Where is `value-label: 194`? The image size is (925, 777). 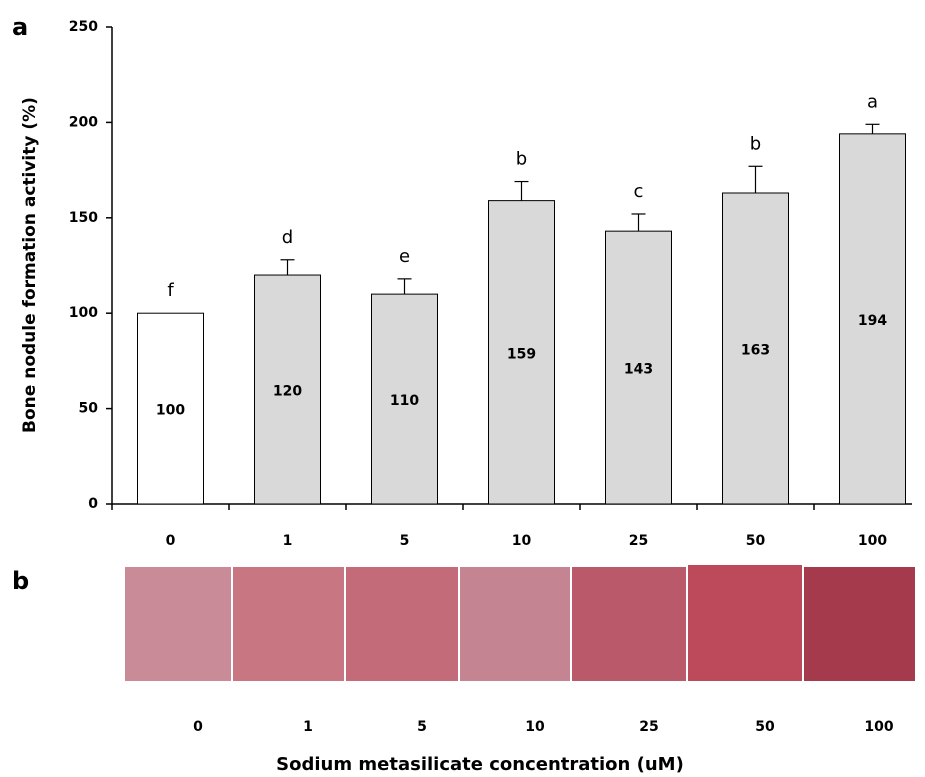
value-label: 194 is located at coordinates (872, 321).